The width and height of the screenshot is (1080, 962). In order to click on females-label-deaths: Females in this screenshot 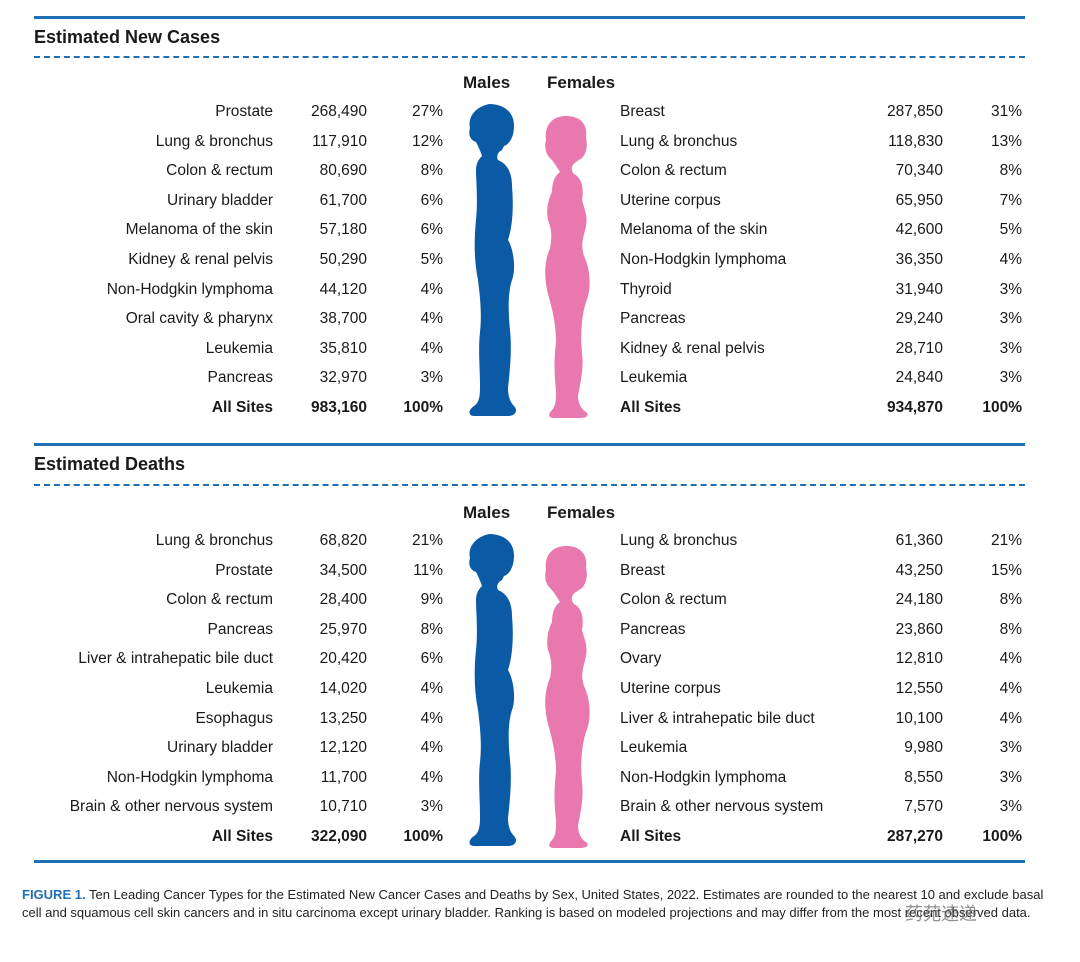, I will do `click(581, 512)`.